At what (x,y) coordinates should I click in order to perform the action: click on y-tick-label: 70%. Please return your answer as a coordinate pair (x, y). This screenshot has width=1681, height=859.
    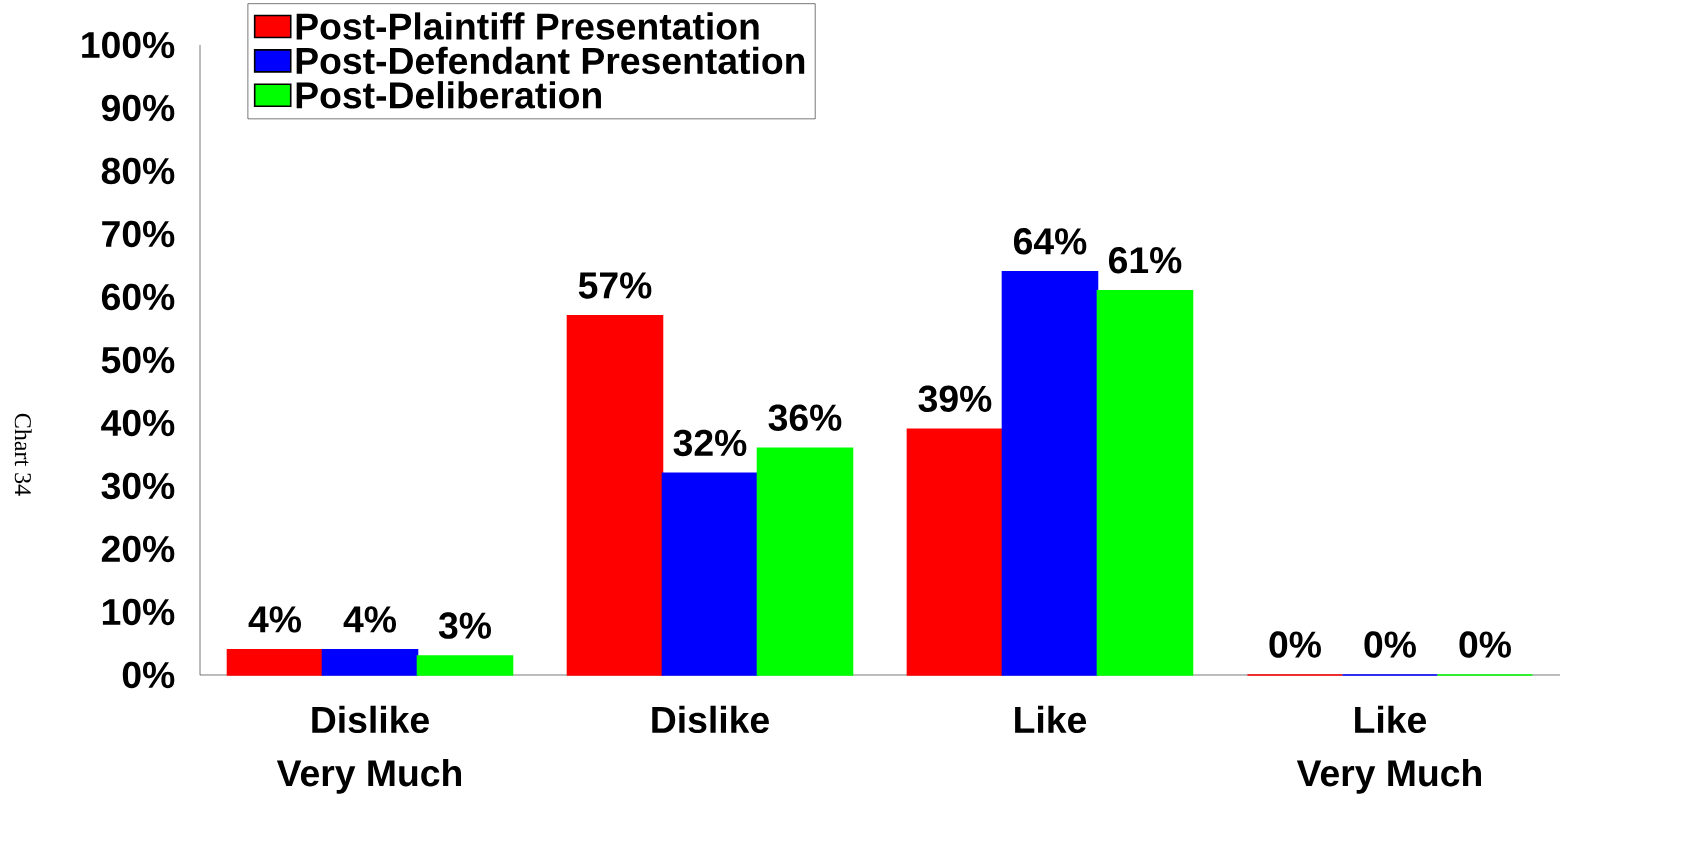
    Looking at the image, I should click on (138, 234).